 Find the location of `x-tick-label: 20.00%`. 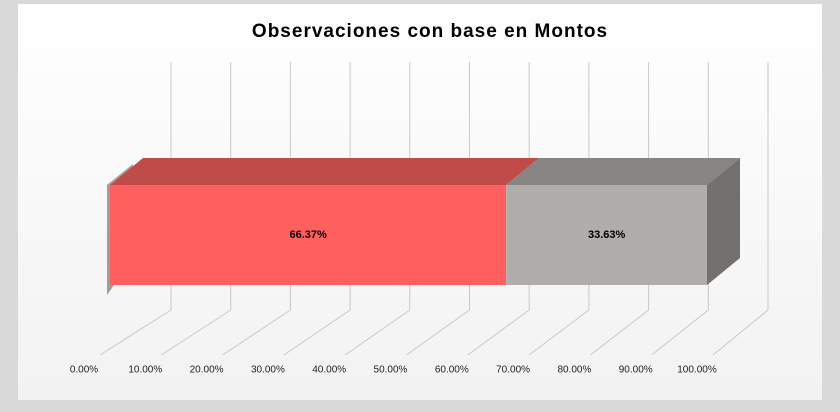

x-tick-label: 20.00% is located at coordinates (207, 370).